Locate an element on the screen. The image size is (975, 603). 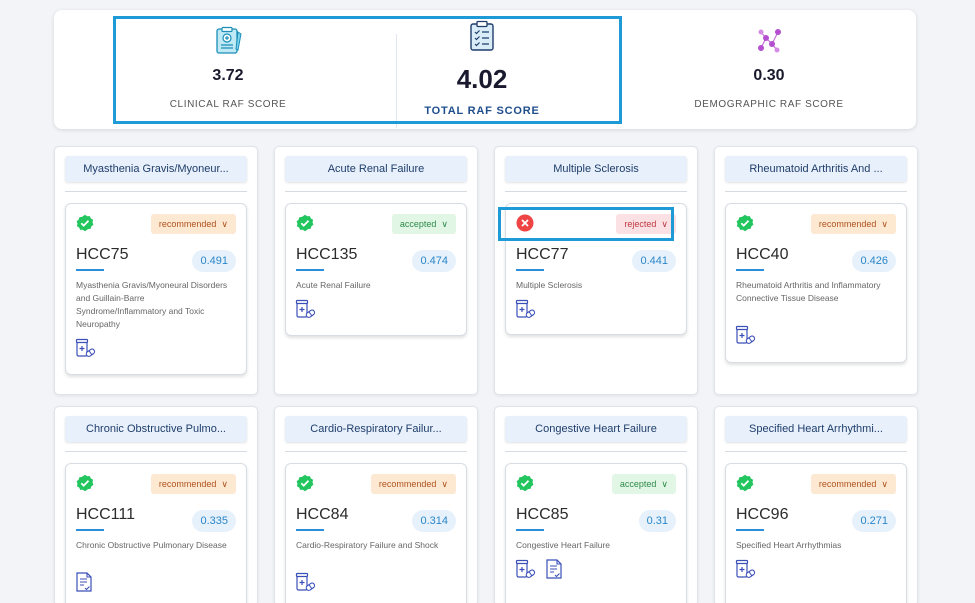
condition-title: Congestive Heart Failure is located at coordinates (596, 429).